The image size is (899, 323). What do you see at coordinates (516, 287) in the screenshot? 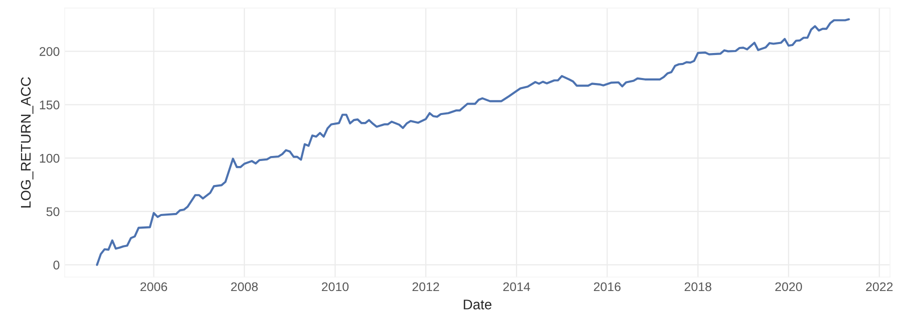
I see `x-tick-label: 2014` at bounding box center [516, 287].